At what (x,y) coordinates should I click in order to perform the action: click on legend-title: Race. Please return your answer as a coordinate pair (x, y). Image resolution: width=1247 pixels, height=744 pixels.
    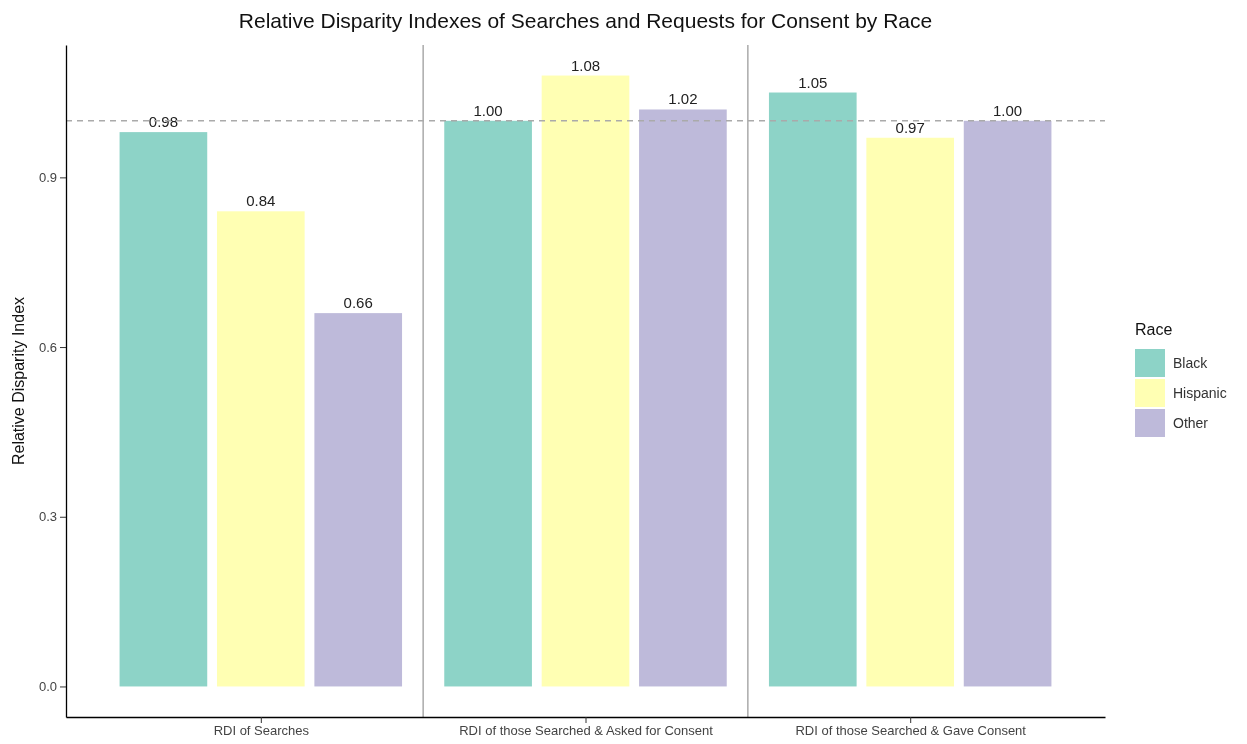
    Looking at the image, I should click on (1154, 329).